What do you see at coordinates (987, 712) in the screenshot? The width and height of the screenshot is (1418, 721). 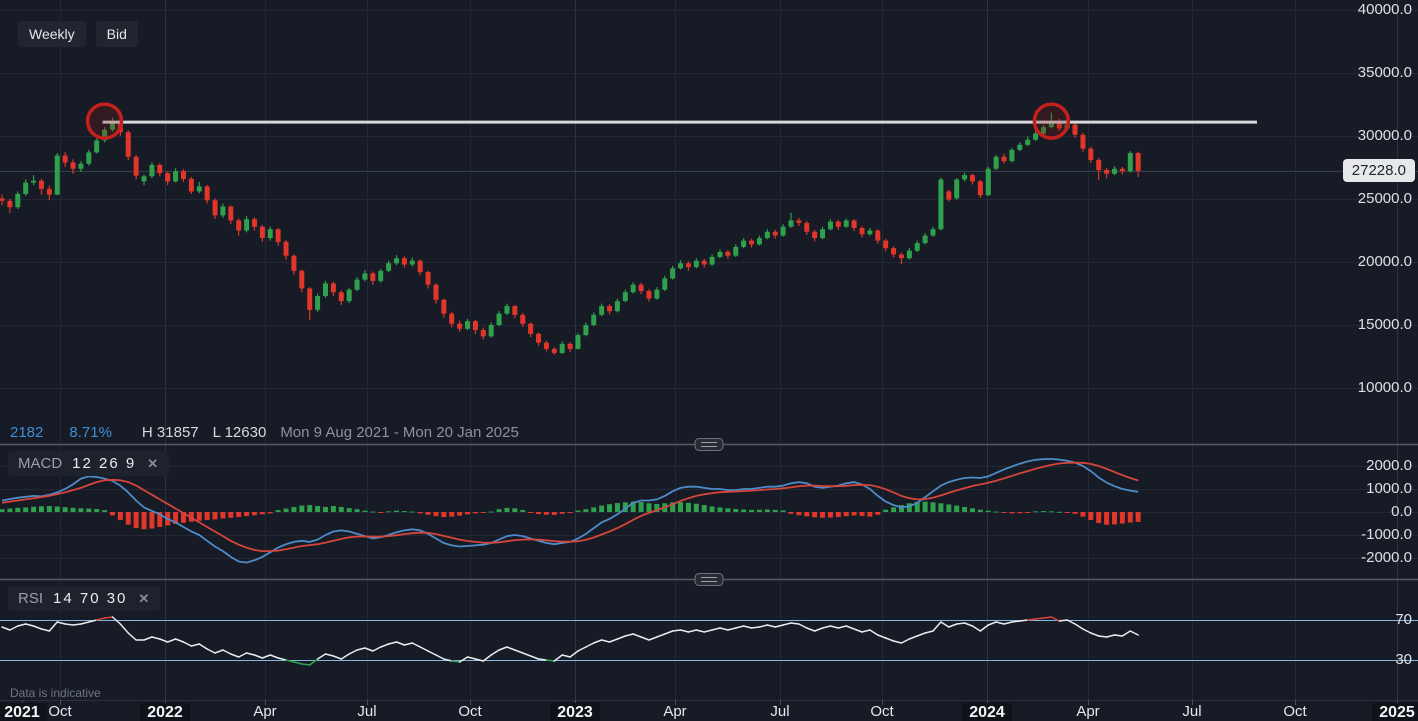 I see `time-axis-label: 2024` at bounding box center [987, 712].